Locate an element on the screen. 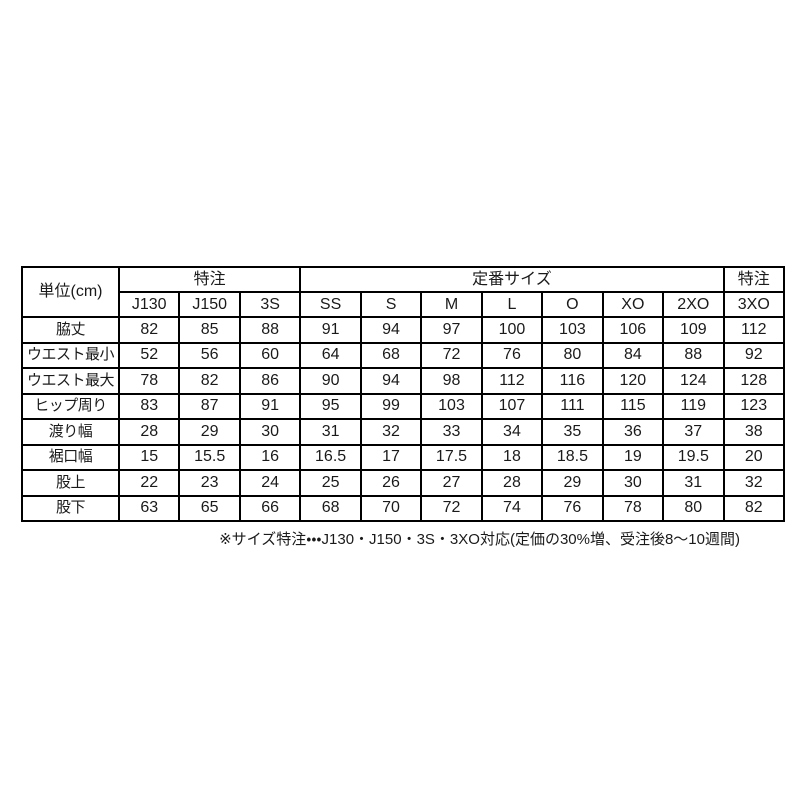  size-header-cell: O is located at coordinates (572, 304).